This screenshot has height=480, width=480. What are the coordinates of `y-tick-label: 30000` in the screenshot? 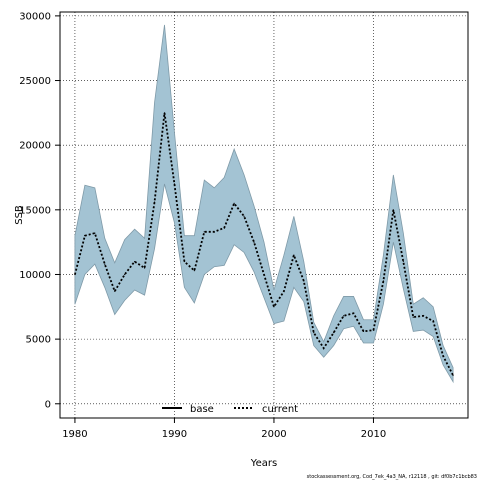 It's located at (35, 16).